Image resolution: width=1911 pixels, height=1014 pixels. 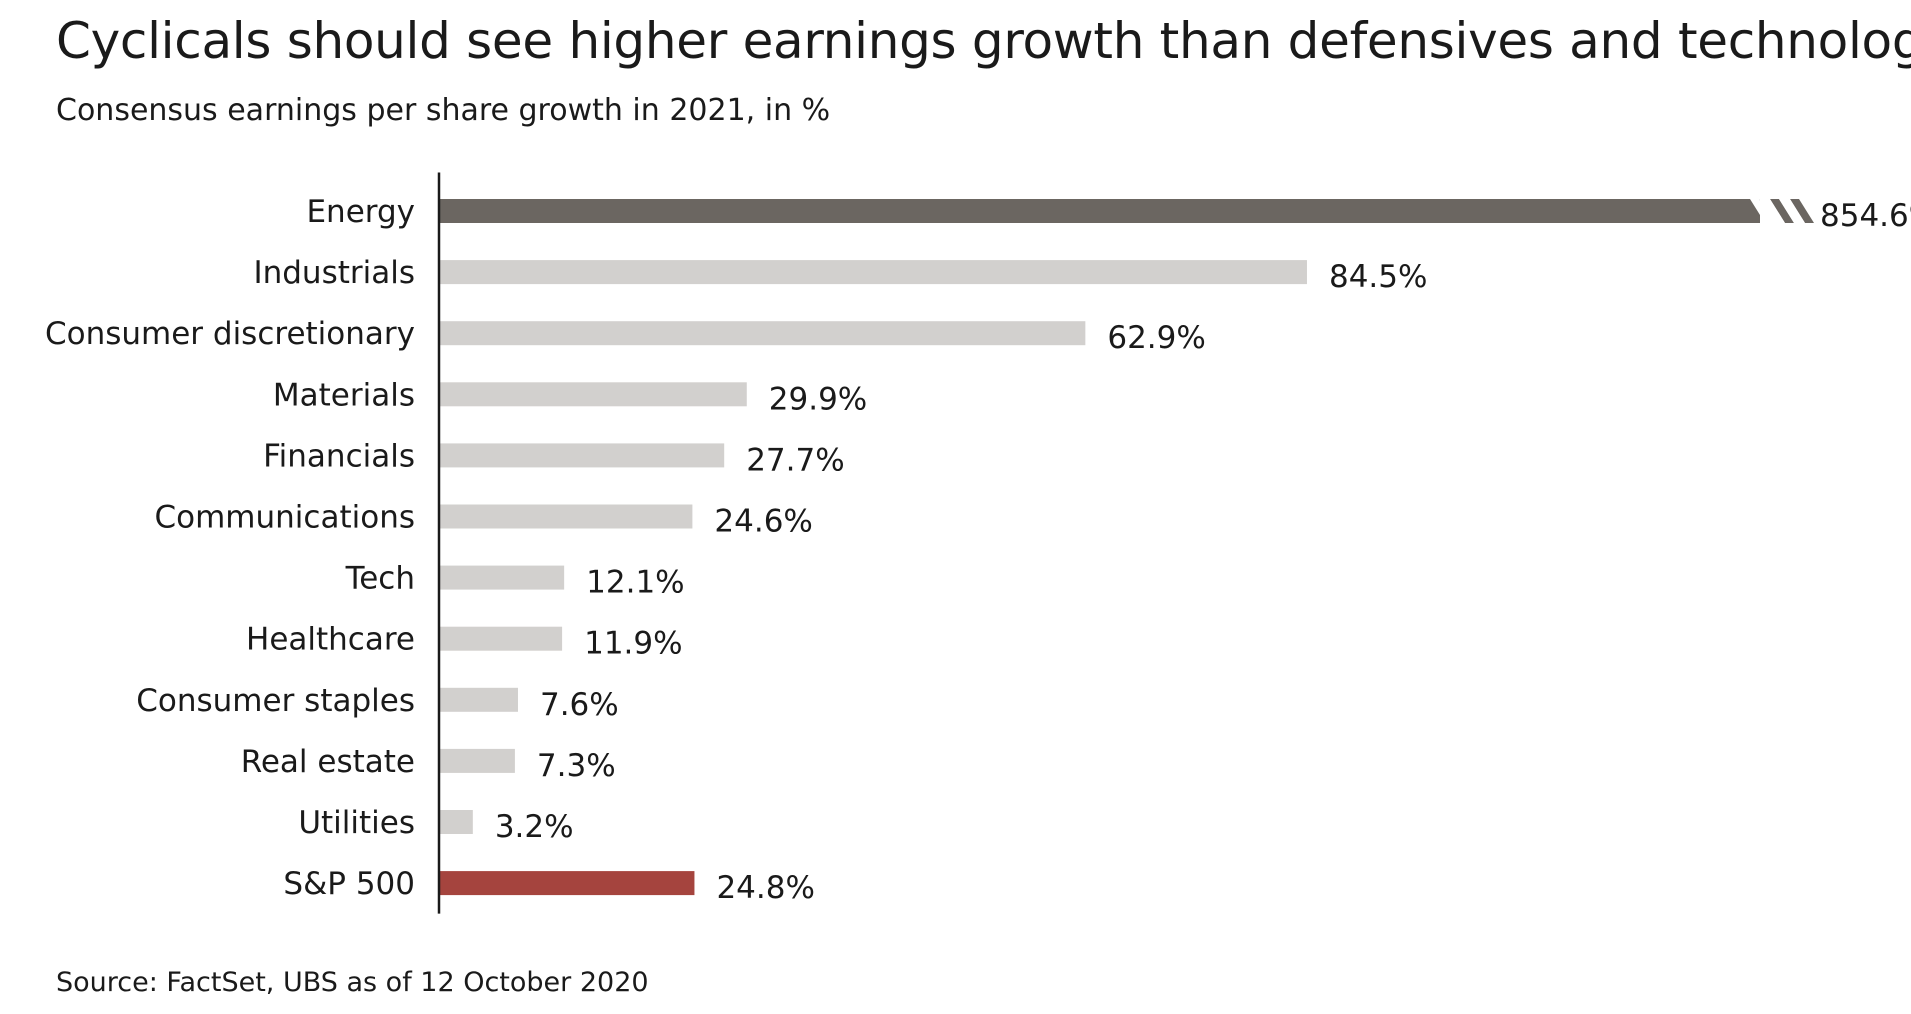 I want to click on bar-consumer-staples, so click(x=479, y=699).